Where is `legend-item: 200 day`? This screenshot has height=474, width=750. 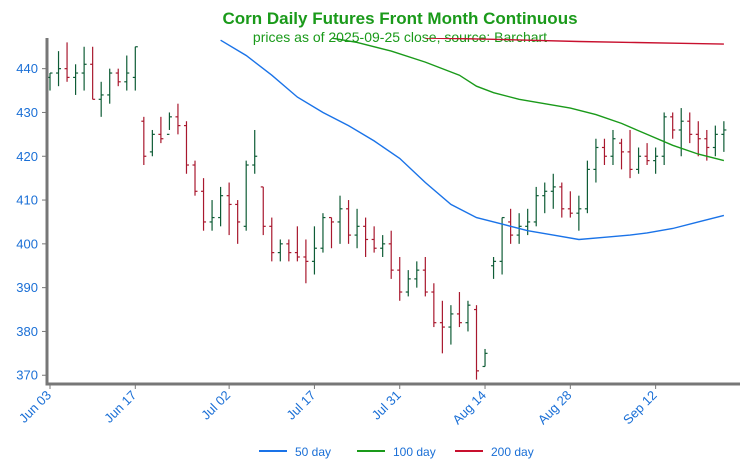
legend-item: 200 day is located at coordinates (494, 452).